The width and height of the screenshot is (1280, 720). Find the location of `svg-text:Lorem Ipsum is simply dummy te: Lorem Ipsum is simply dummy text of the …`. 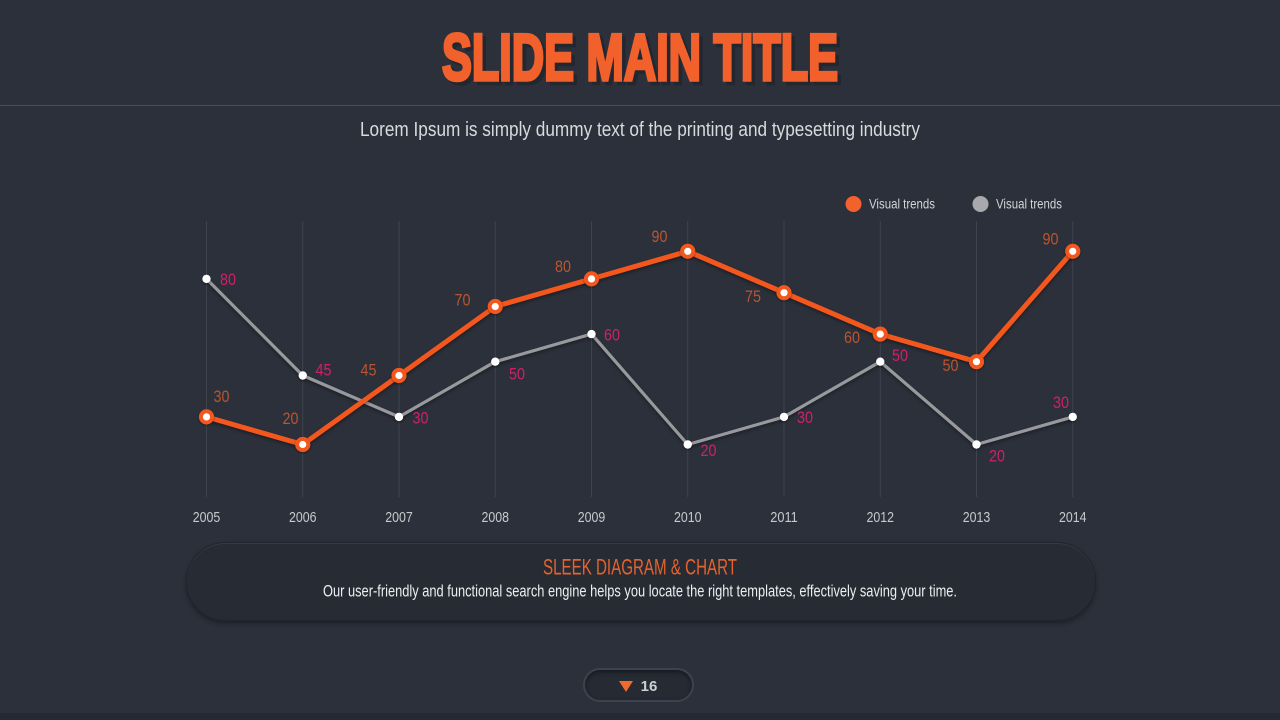

svg-text:Lorem Ipsum is simply dummy te: Lorem Ipsum is simply dummy text of the … is located at coordinates (640, 130).